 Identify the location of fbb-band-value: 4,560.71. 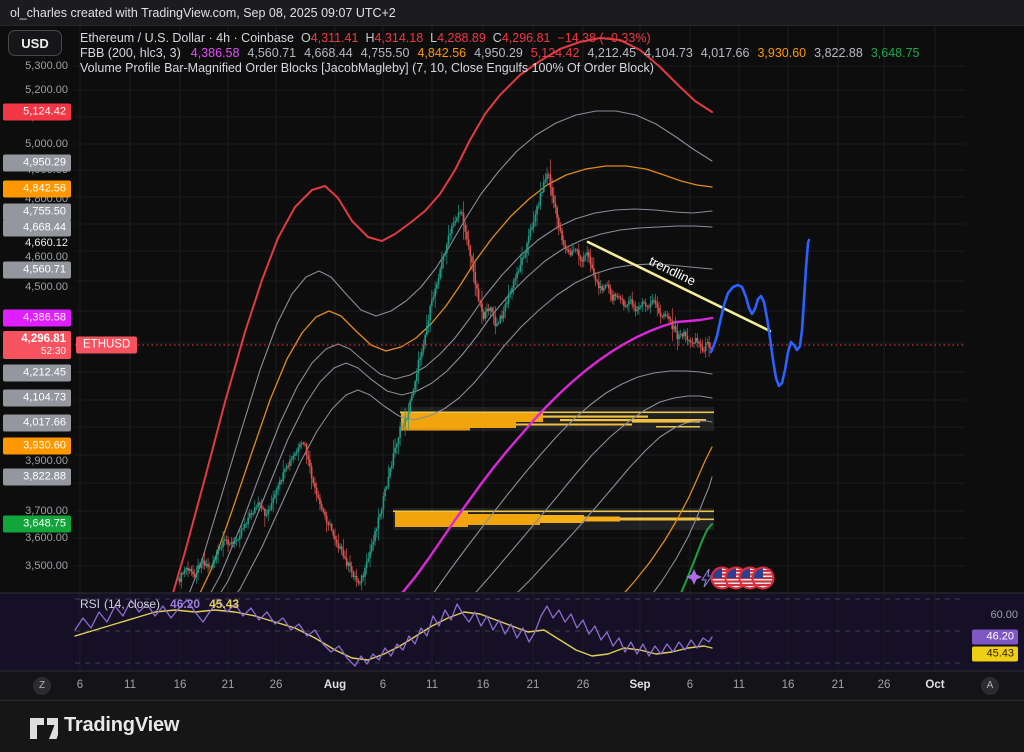
(272, 53).